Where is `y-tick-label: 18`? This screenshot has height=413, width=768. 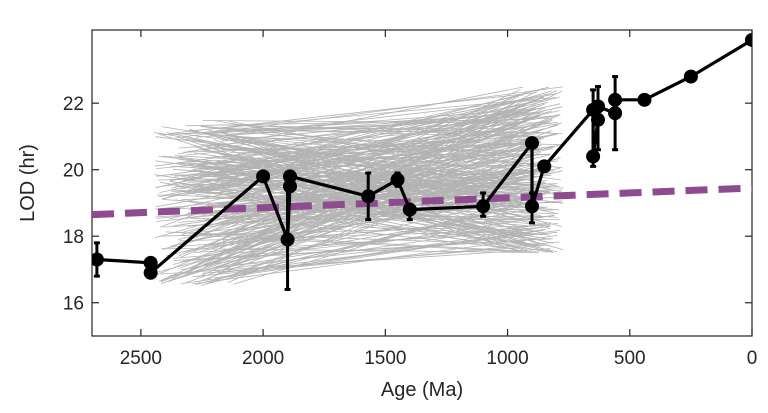
y-tick-label: 18 is located at coordinates (73, 237).